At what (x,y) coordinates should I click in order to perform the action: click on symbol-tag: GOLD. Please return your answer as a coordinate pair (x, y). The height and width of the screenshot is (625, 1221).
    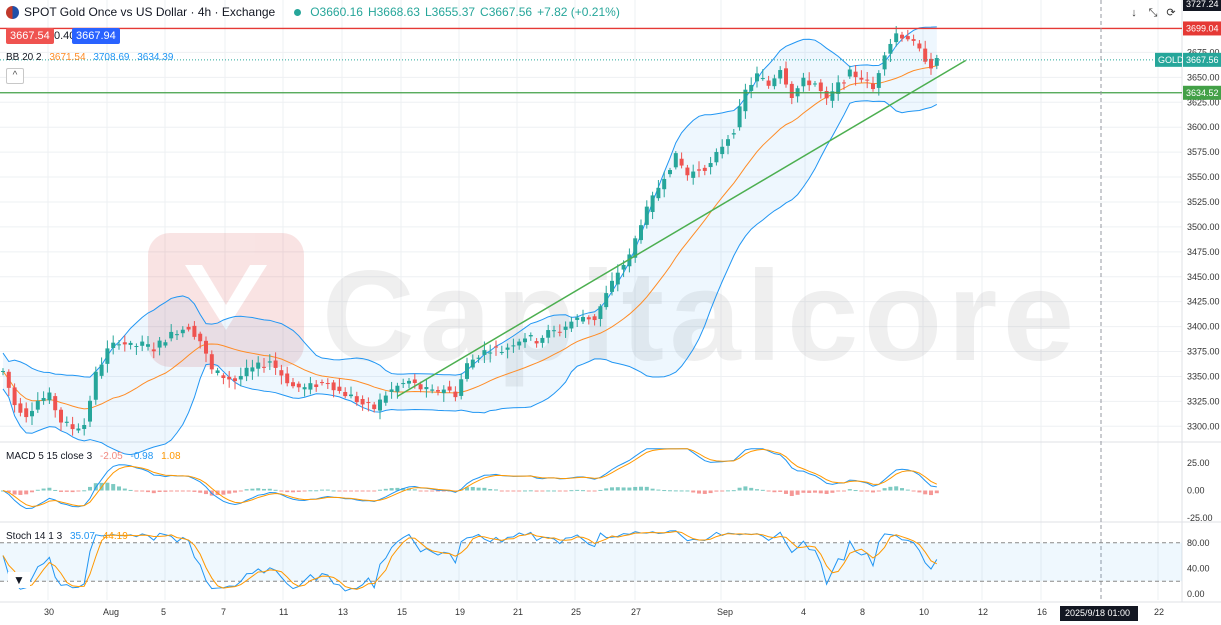
    Looking at the image, I should click on (1171, 60).